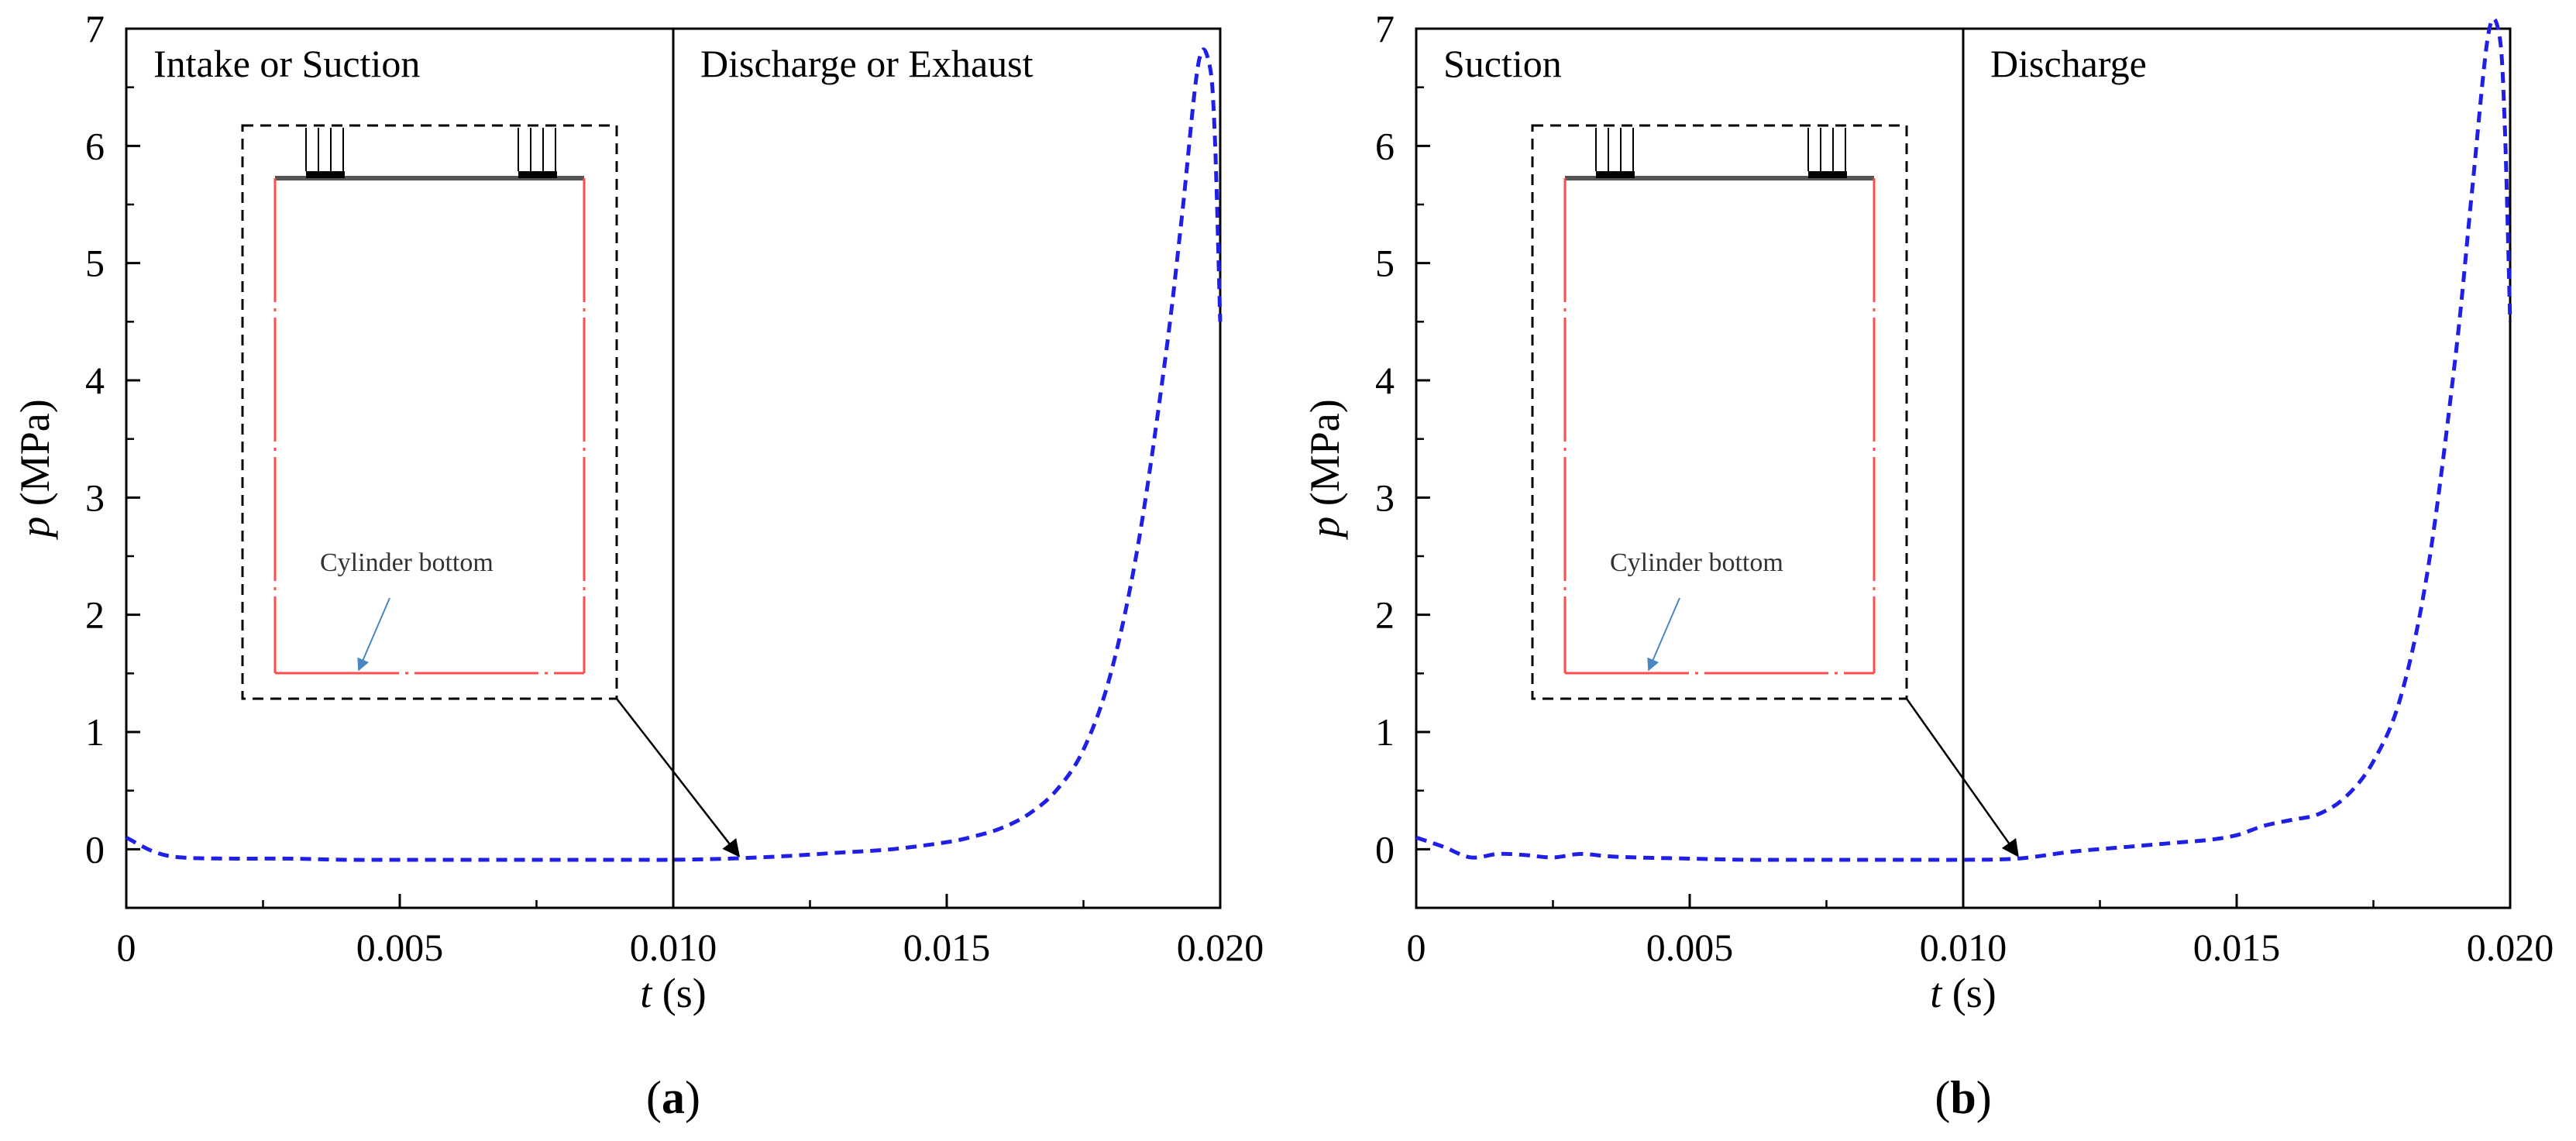 The width and height of the screenshot is (2576, 1141). I want to click on region-label-right: Discharge or Exhaust, so click(866, 63).